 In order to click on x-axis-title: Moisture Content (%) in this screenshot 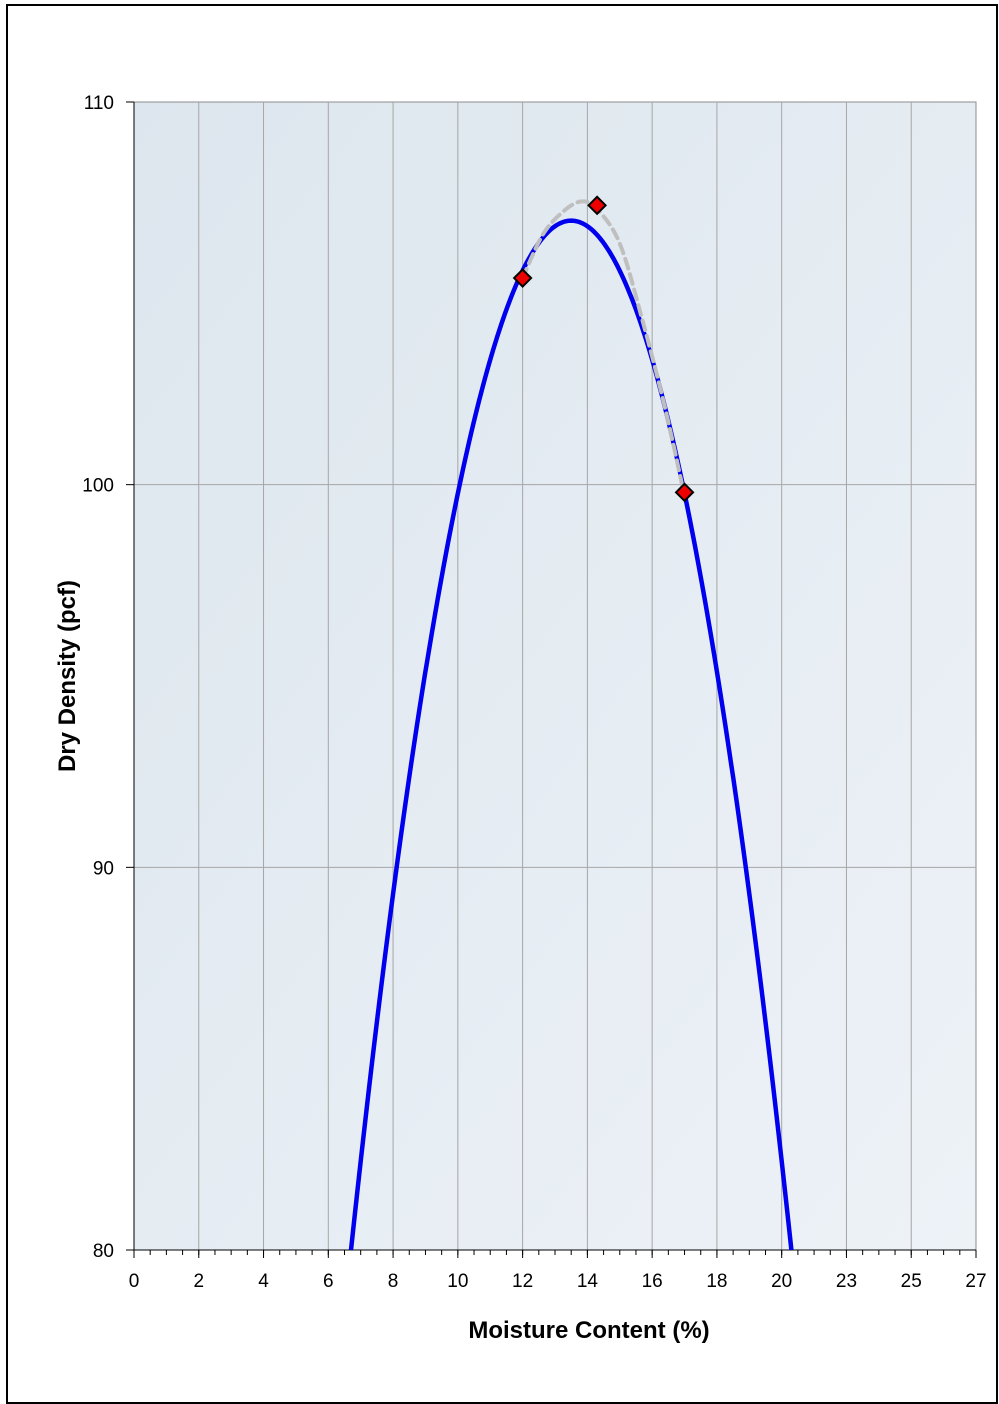, I will do `click(588, 1330)`.